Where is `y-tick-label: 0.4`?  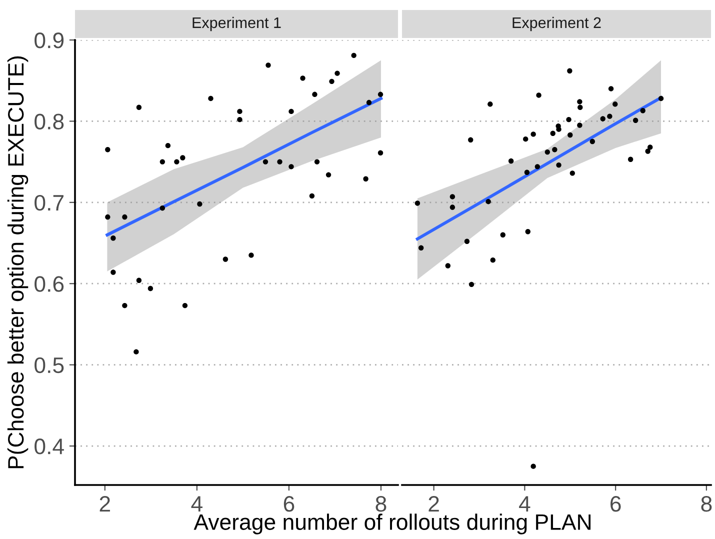 y-tick-label: 0.4 is located at coordinates (49, 446).